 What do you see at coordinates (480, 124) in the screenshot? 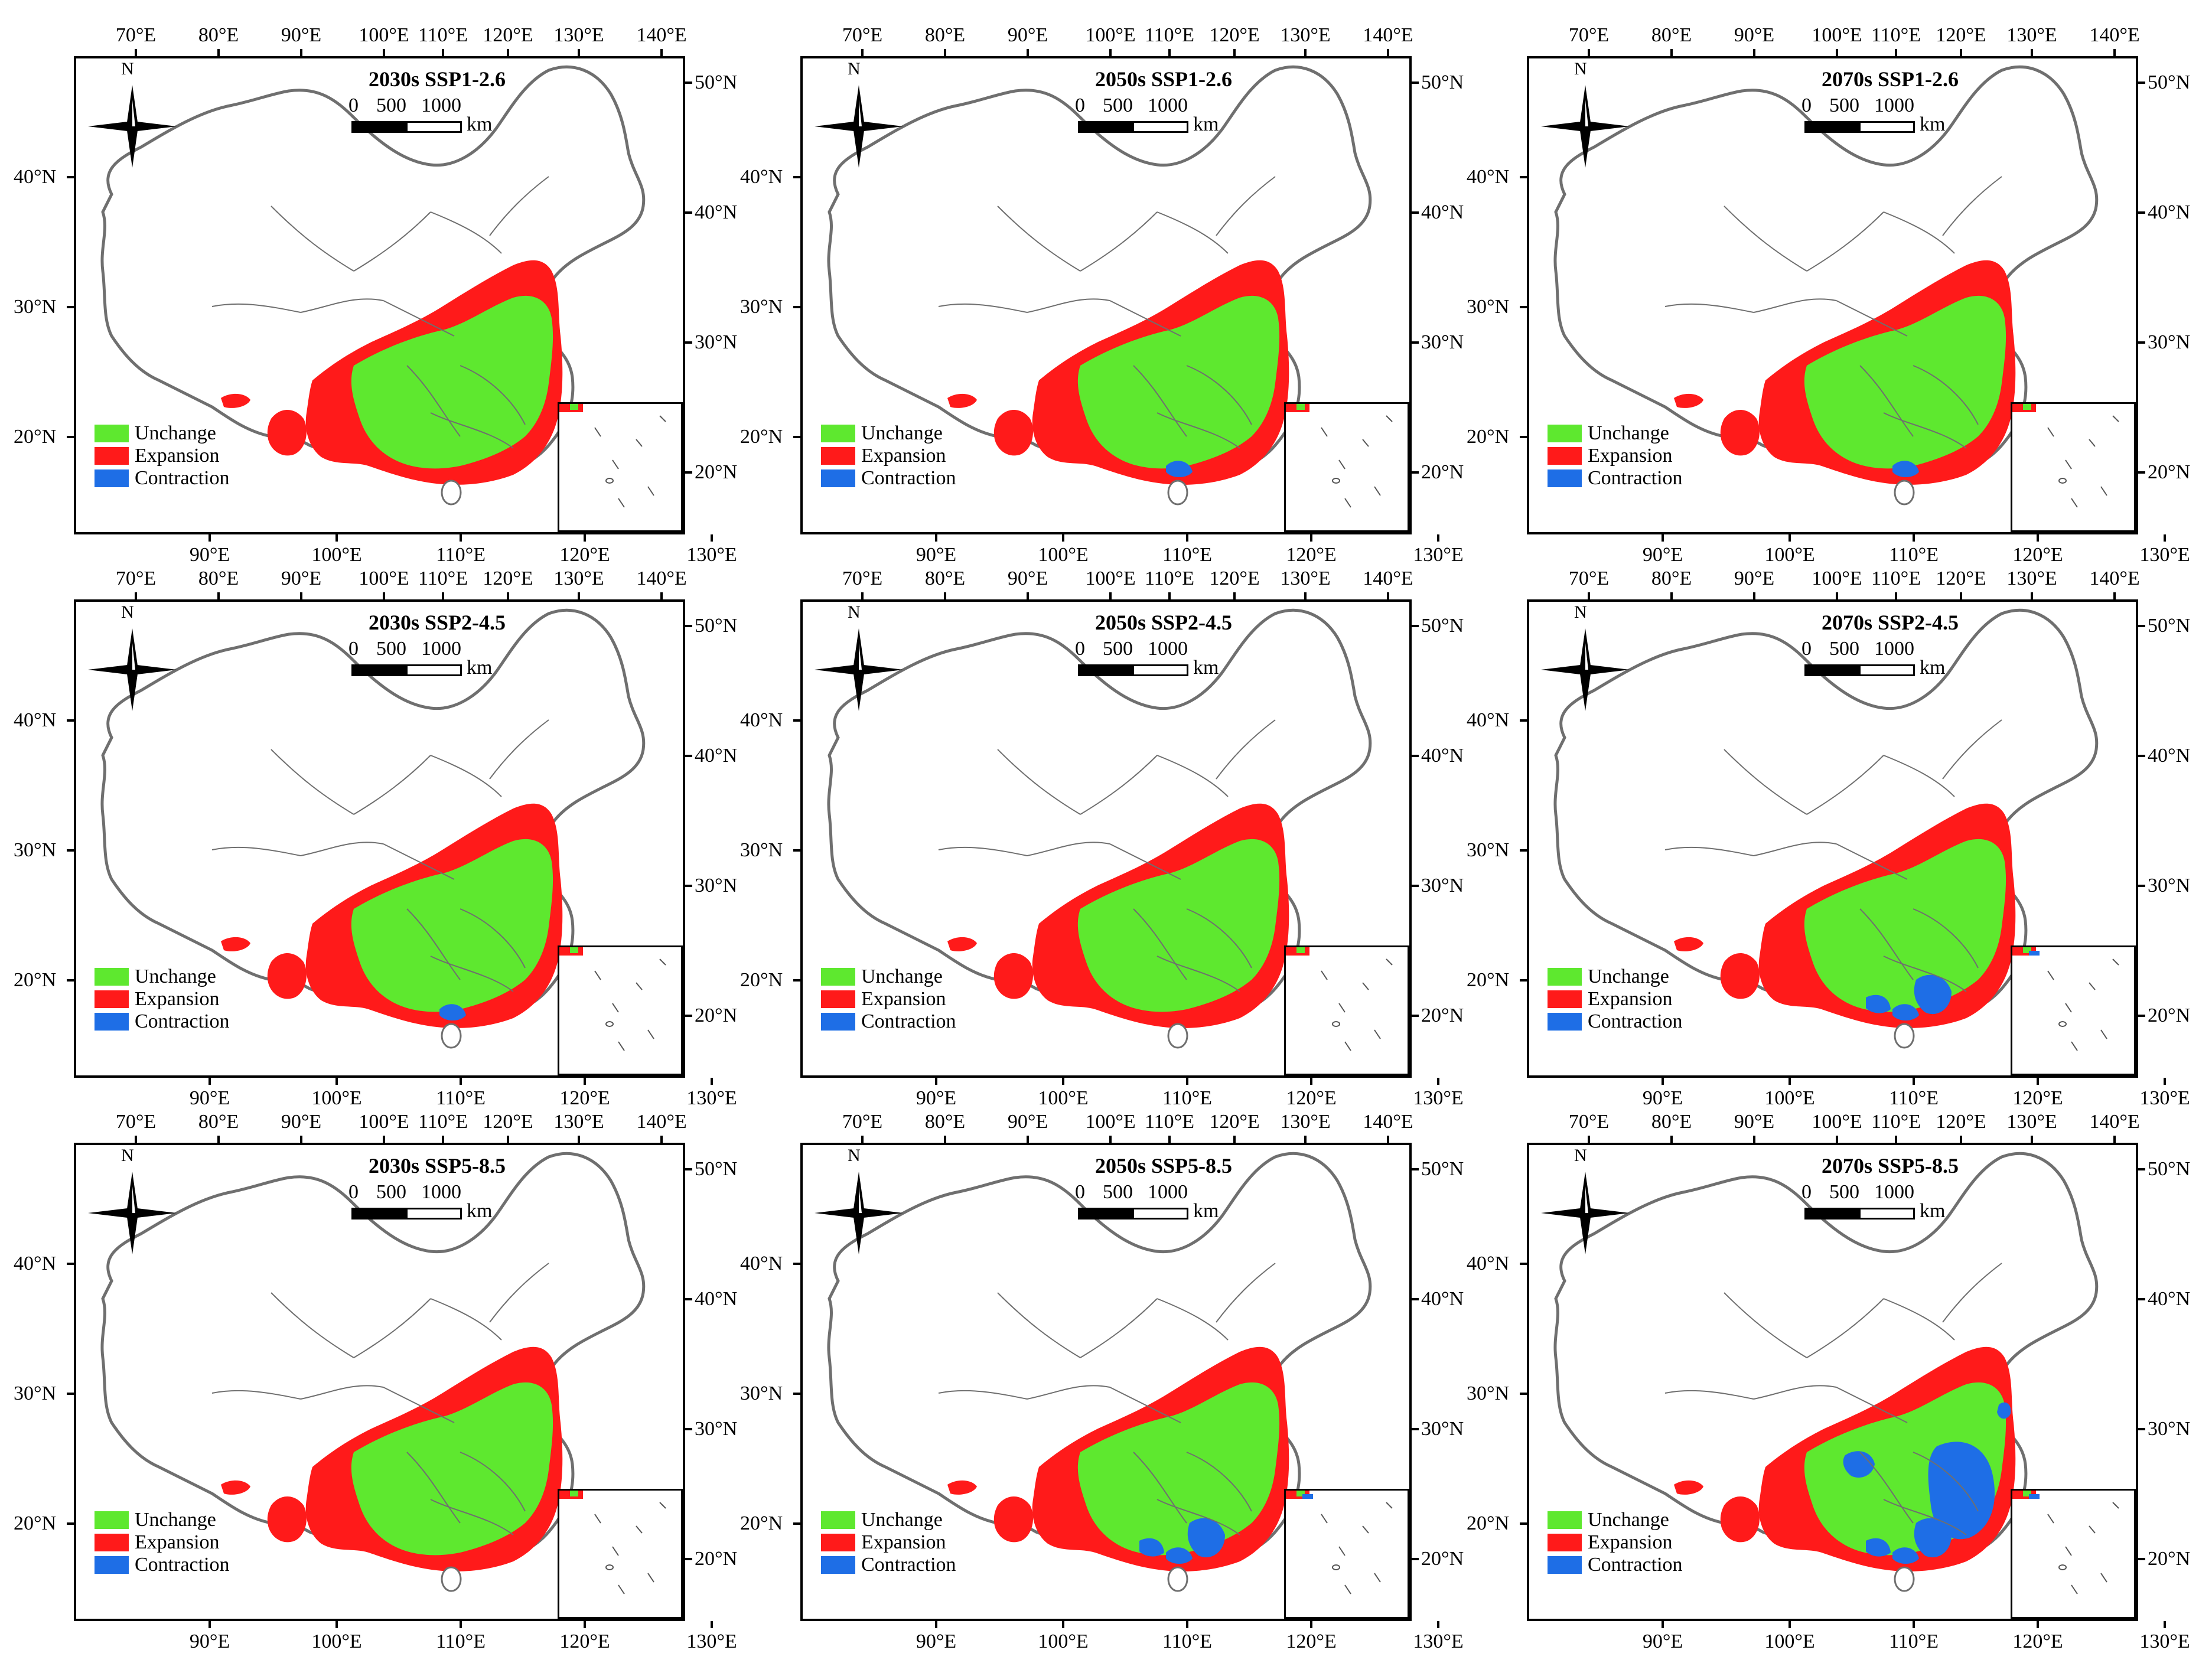
I see `scale-unit: km` at bounding box center [480, 124].